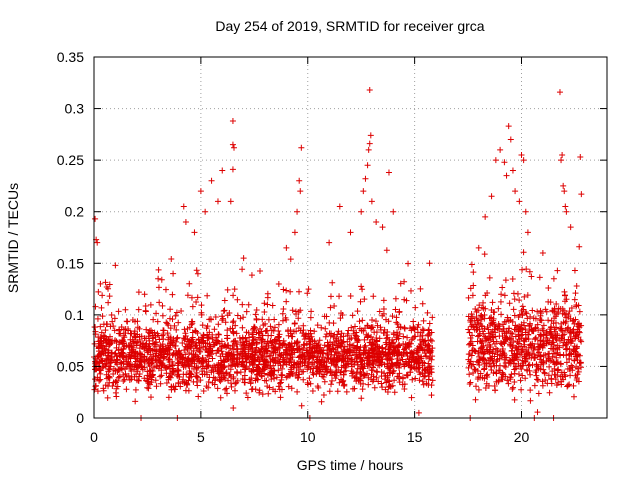  What do you see at coordinates (94, 437) in the screenshot?
I see `x-tick-label: 0` at bounding box center [94, 437].